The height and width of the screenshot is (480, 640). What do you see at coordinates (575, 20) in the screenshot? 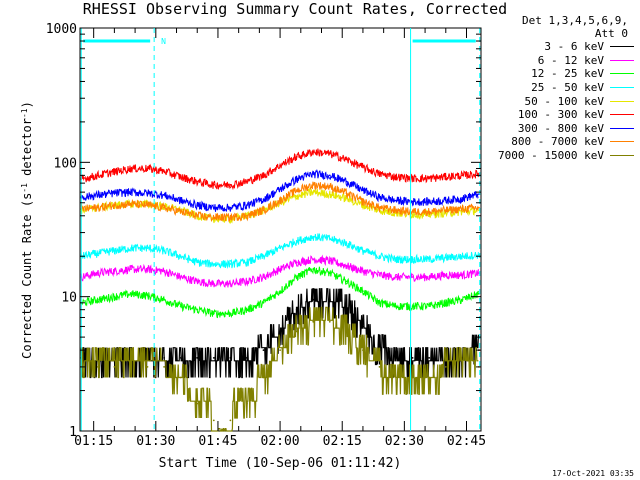
I see `legend-detectors: Det 1,3,4,5,6,9,` at bounding box center [575, 20].